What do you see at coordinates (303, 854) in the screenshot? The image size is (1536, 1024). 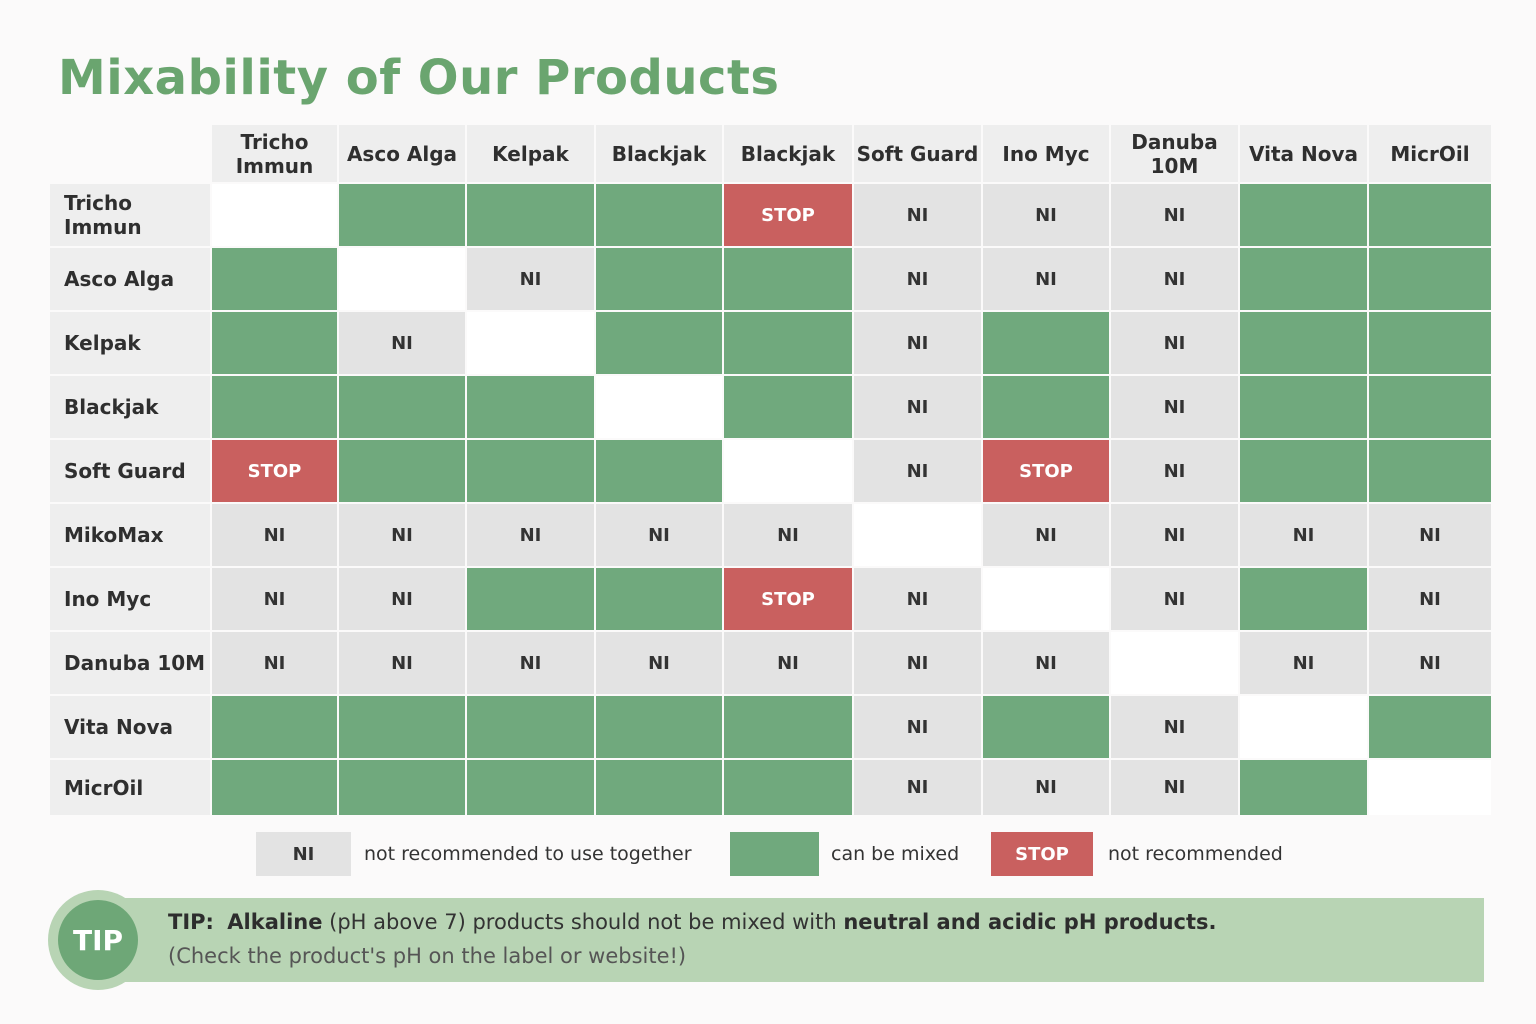 I see `legend-ni-swatch: NI` at bounding box center [303, 854].